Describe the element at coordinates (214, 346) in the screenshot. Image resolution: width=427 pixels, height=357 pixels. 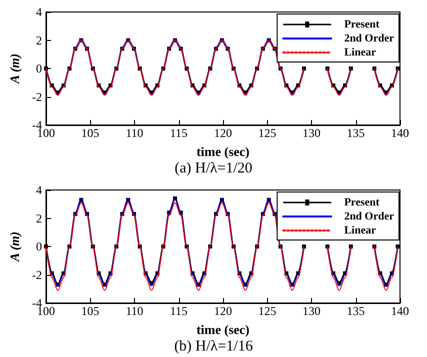
I see `text: (b) H/λ=1/16` at that location.